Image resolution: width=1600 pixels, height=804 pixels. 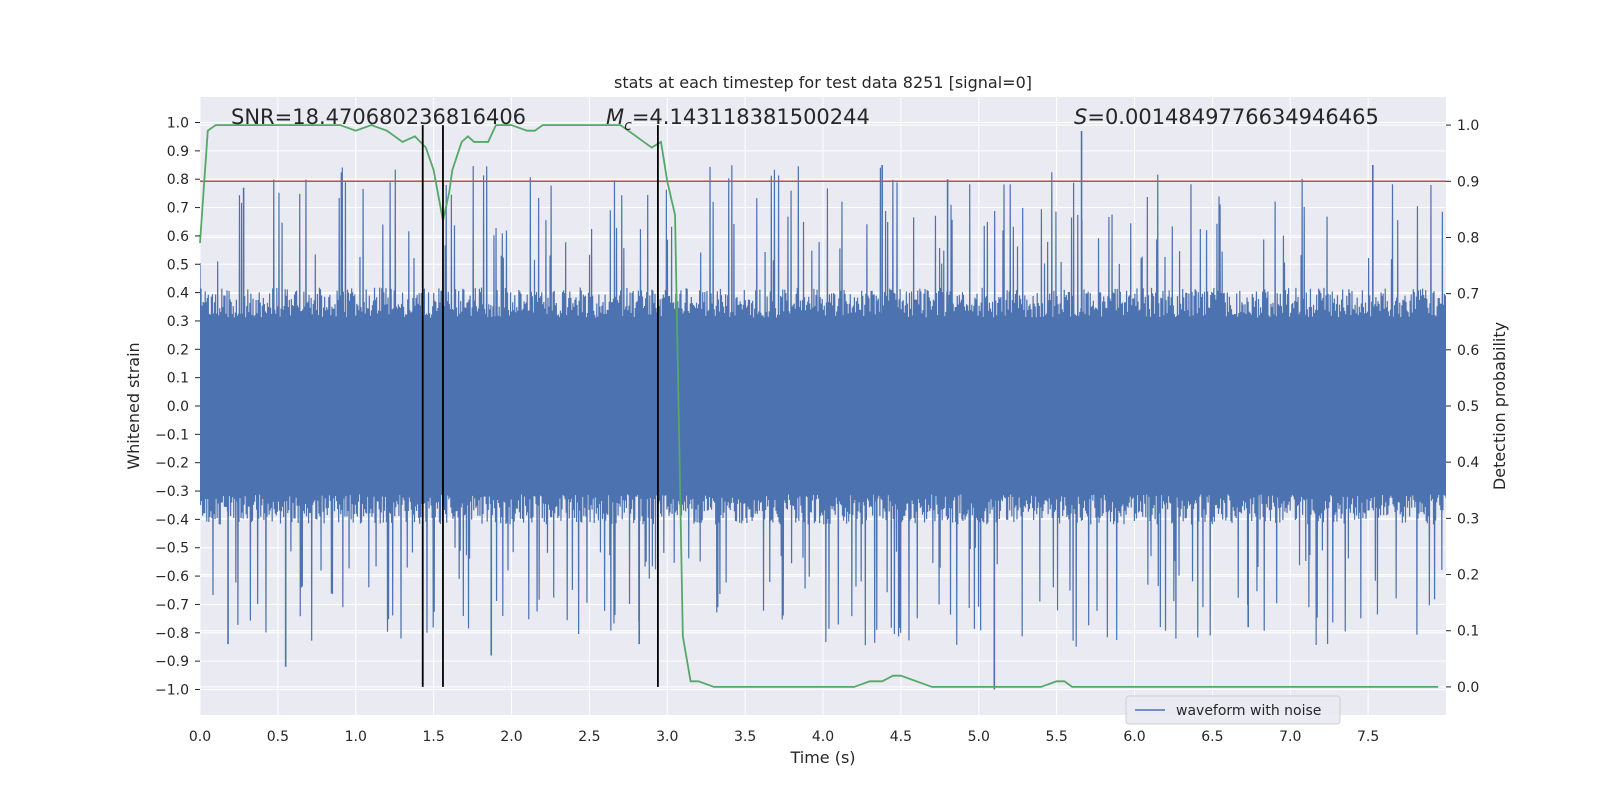 I want to click on y-right-tick-label: 0.4, so click(x=1468, y=463).